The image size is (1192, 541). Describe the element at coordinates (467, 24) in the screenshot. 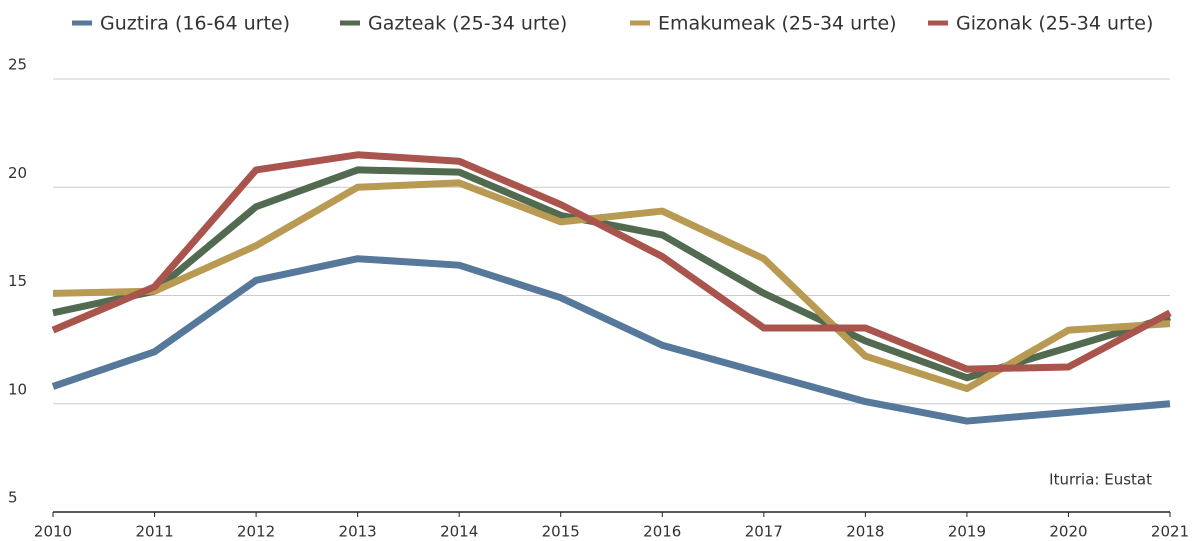

I see `legend-label: Gazteak (25-34 urte)` at that location.